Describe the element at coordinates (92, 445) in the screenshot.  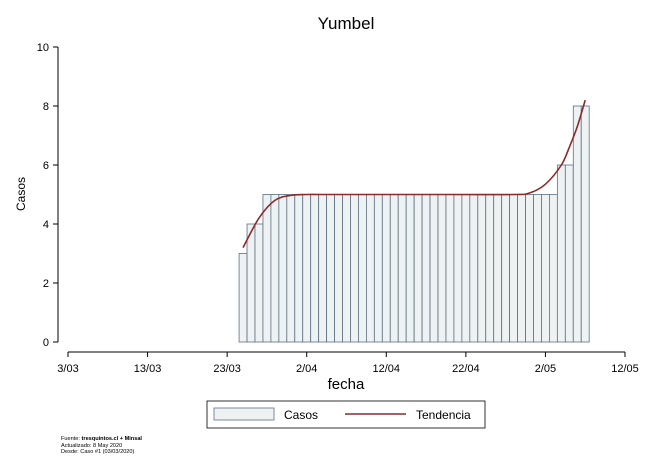
I see `source-line-2: Actualizado: 8 May 2020` at that location.